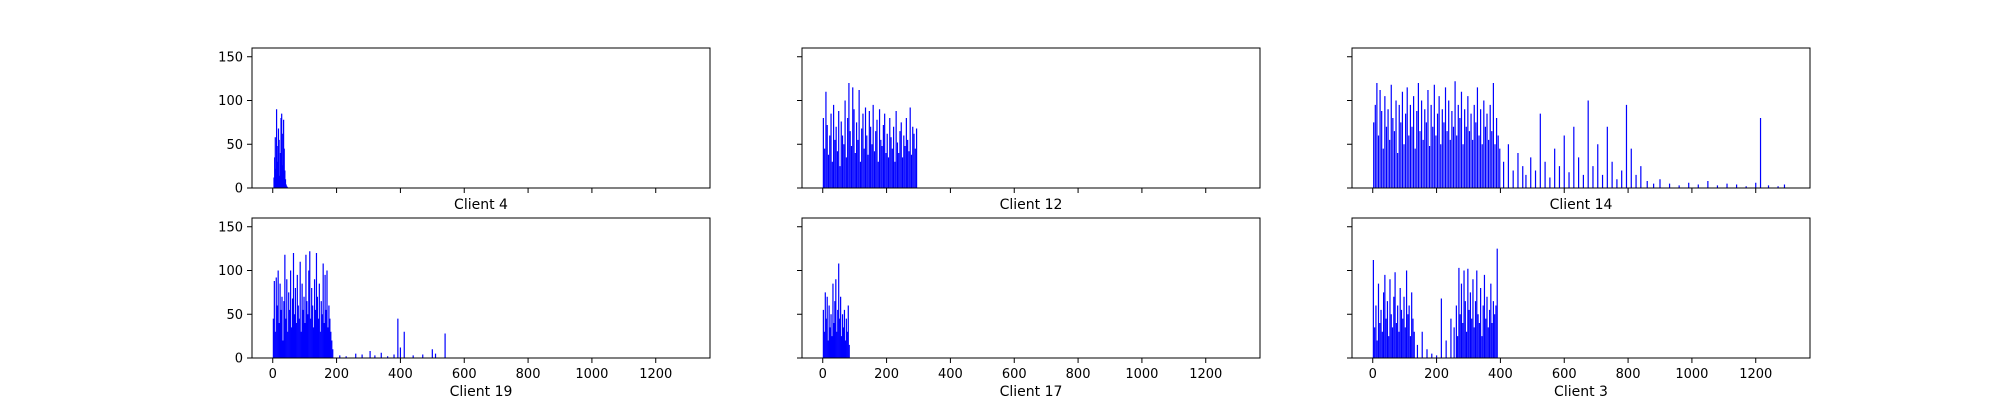 This screenshot has height=400, width=2000. What do you see at coordinates (1031, 392) in the screenshot?
I see `subplot-title: Client 17` at bounding box center [1031, 392].